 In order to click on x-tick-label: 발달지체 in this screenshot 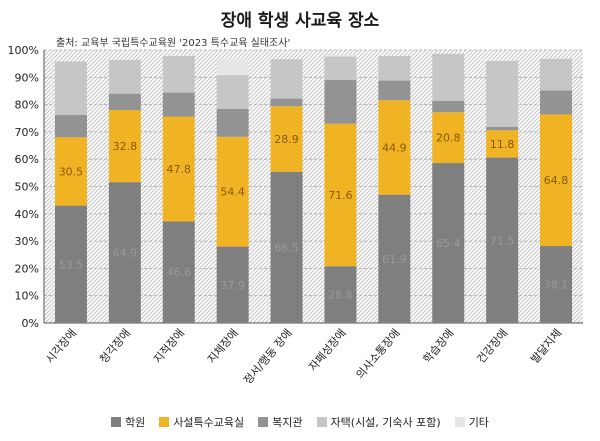, I will do `click(546, 346)`.